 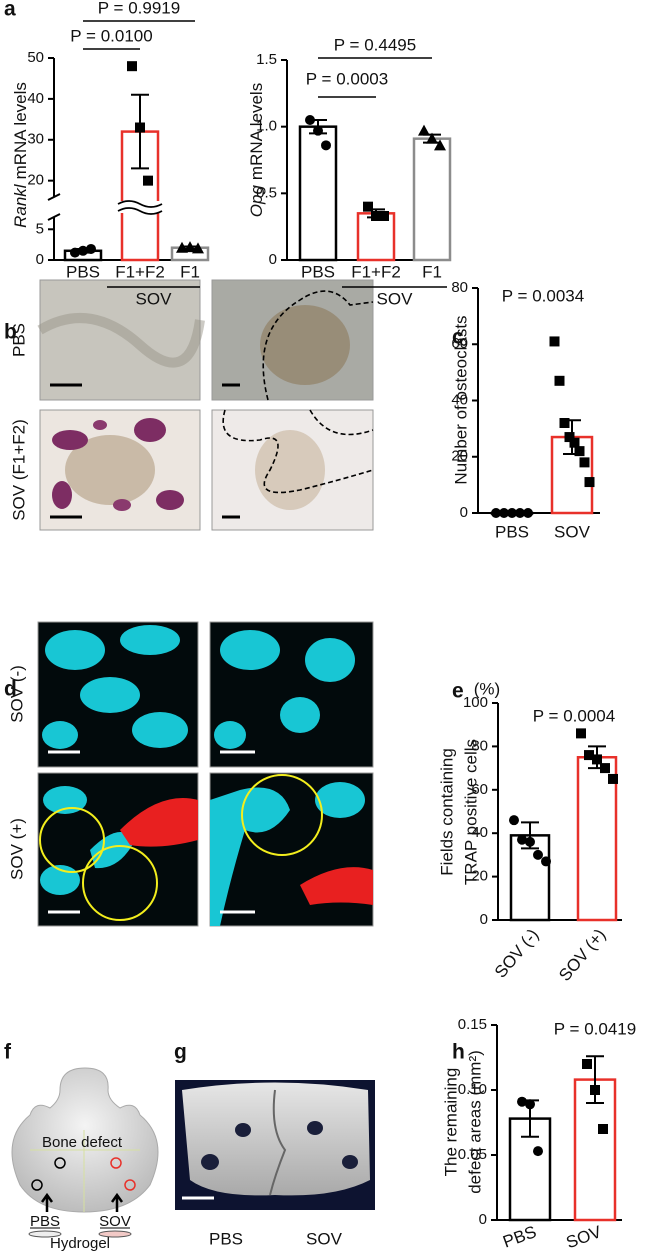 I want to click on y-axis-title: Number of osteoclasts, so click(x=460, y=399).